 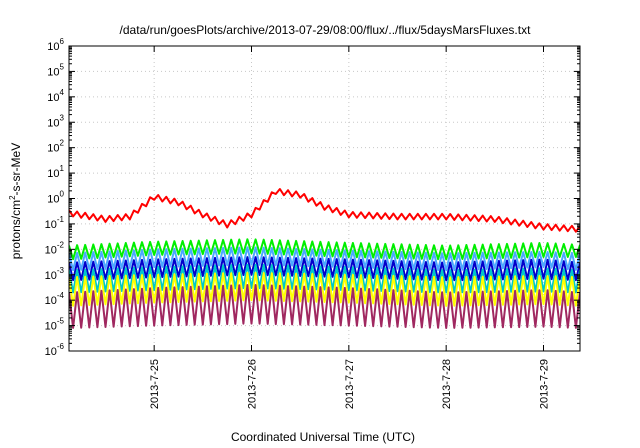 I want to click on x-tick-label: 2013-7-25, so click(x=155, y=384).